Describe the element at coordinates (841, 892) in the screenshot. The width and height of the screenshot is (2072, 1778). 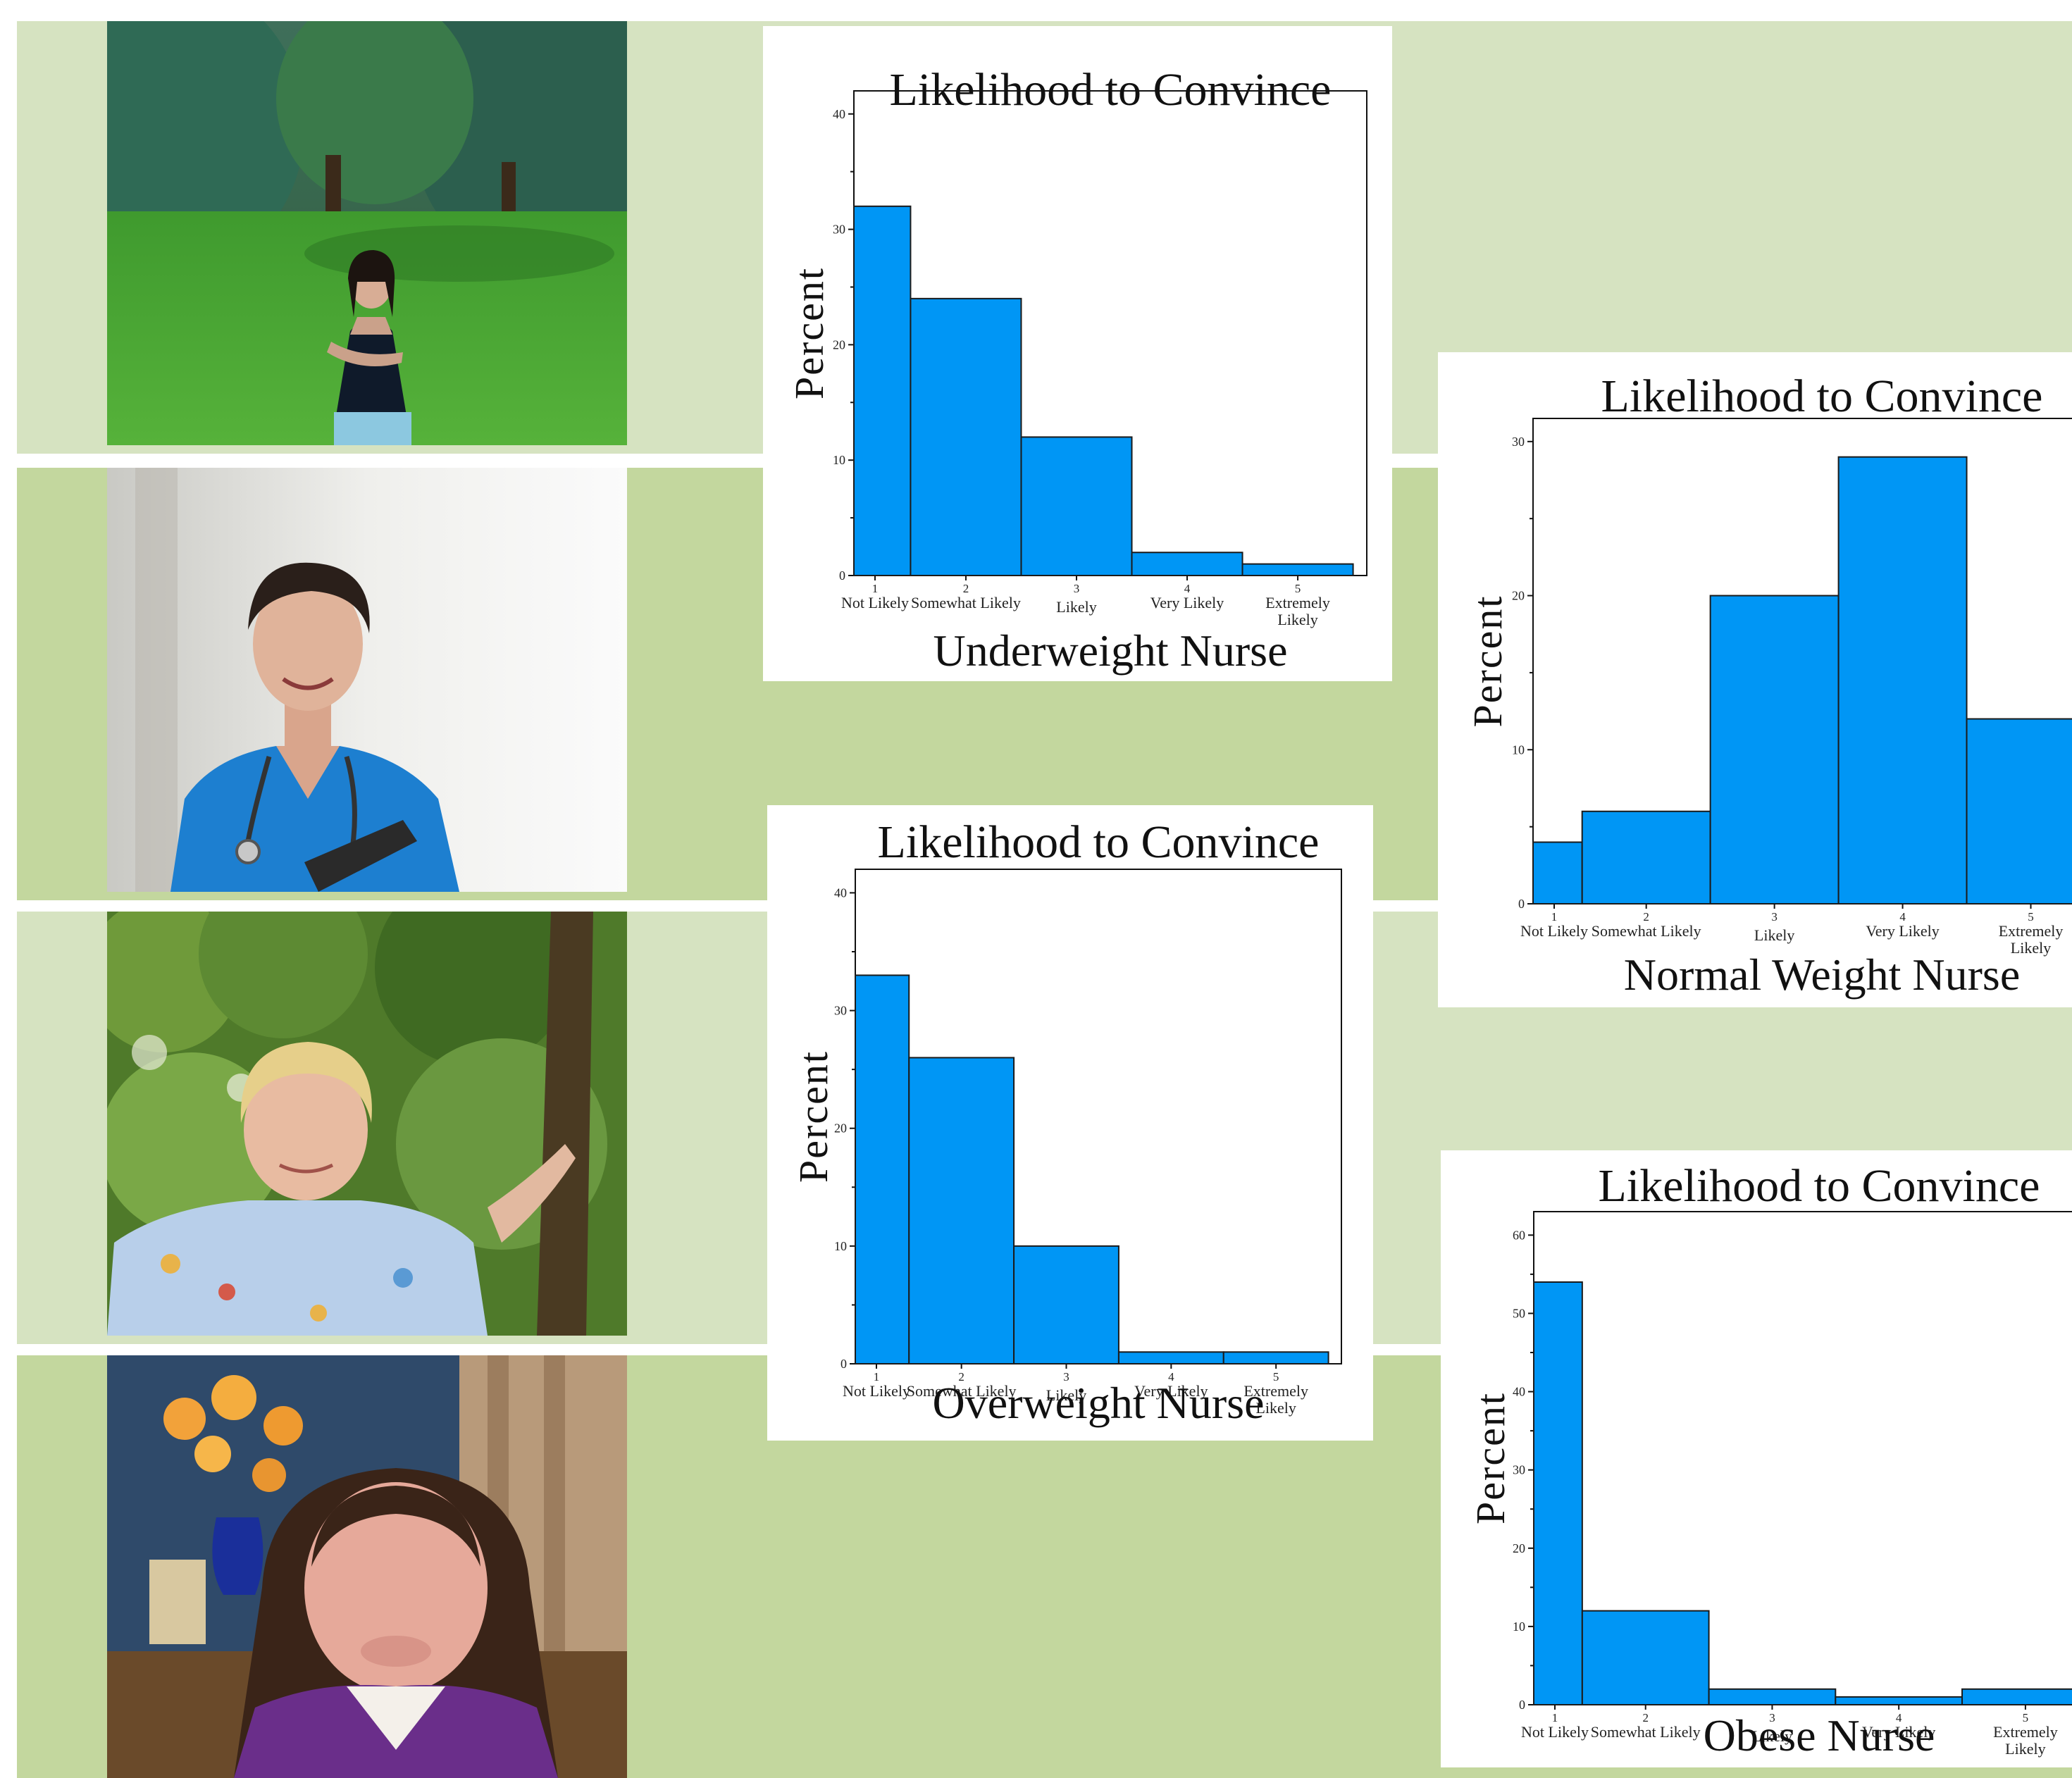
I see `chart-3-y-tick-label: 40` at that location.